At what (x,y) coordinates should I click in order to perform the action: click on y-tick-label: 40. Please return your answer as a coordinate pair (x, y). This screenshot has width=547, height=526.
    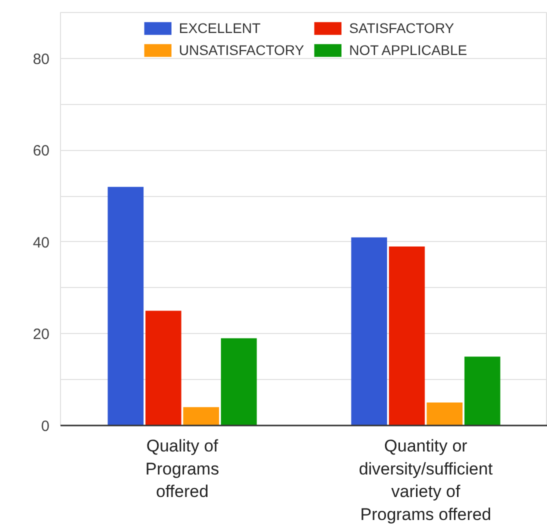
    Looking at the image, I should click on (41, 243).